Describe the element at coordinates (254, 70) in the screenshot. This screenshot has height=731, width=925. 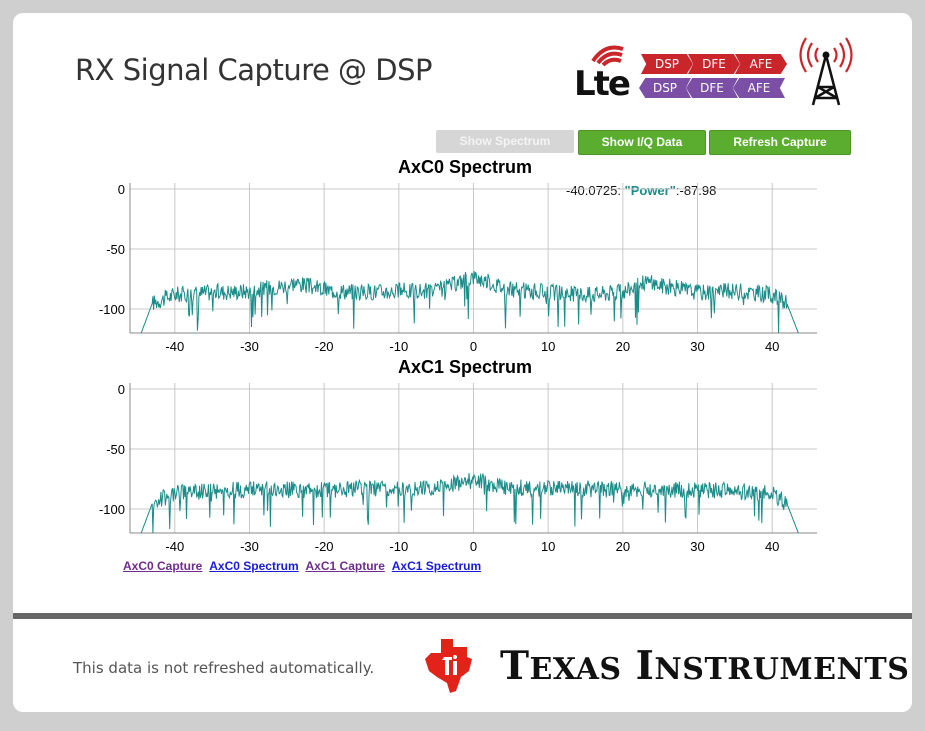
I see `page-title: RX Signal Capture @ DSP` at that location.